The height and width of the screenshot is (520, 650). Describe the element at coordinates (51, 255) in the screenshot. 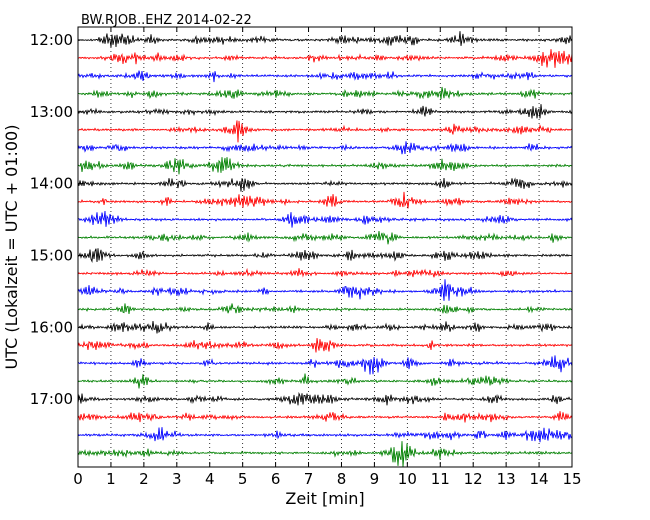

I see `y-tick-label: 15:00` at that location.